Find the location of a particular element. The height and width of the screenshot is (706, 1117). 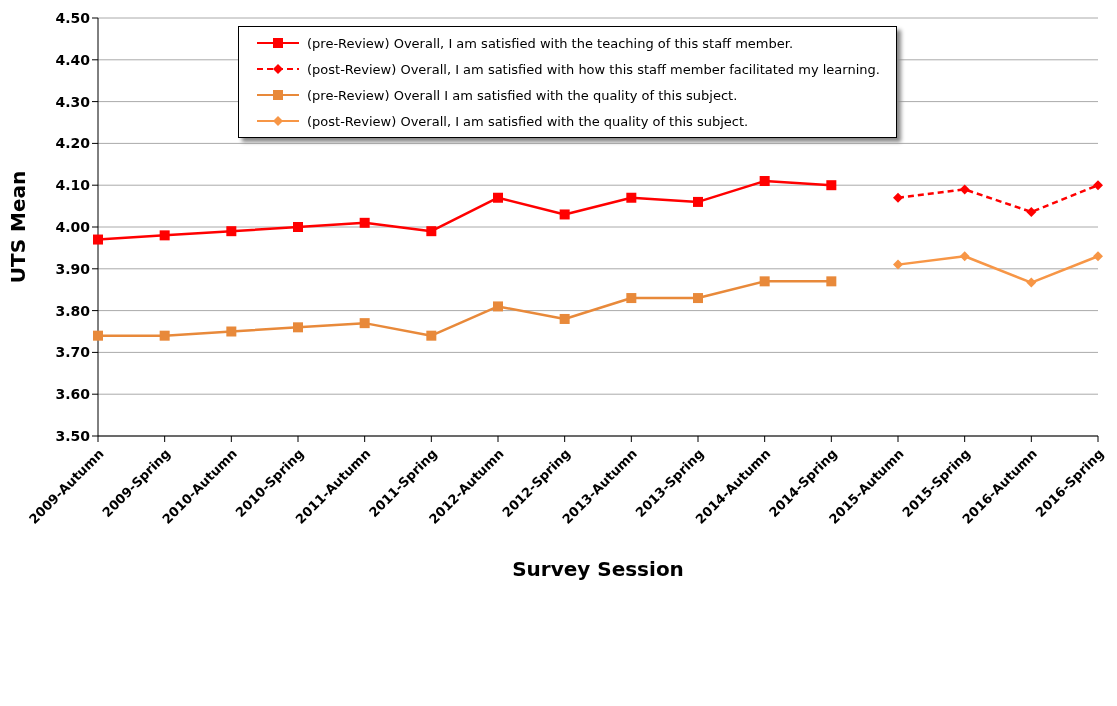

y-tick-label: 3.90 is located at coordinates (73, 268).